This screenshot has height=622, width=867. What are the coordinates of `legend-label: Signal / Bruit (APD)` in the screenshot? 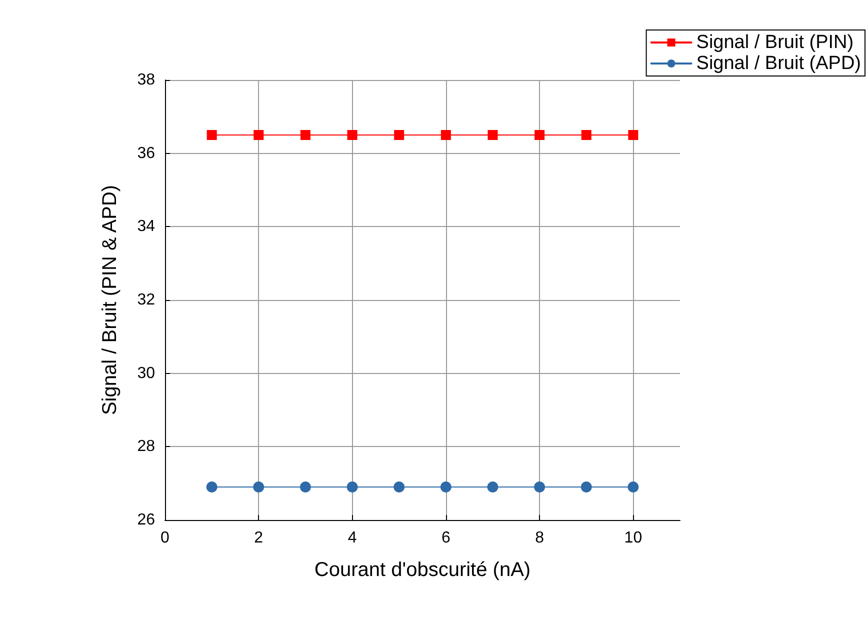 It's located at (779, 63).